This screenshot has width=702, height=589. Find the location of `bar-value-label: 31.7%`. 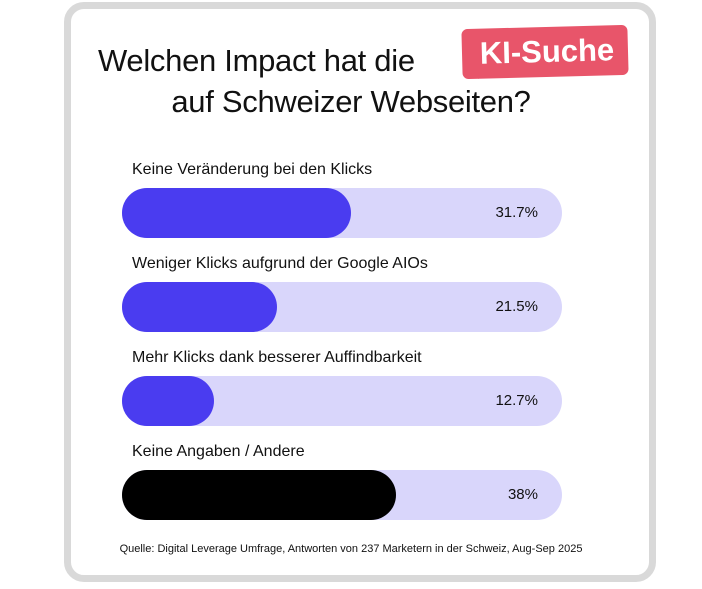

bar-value-label: 31.7% is located at coordinates (516, 212).